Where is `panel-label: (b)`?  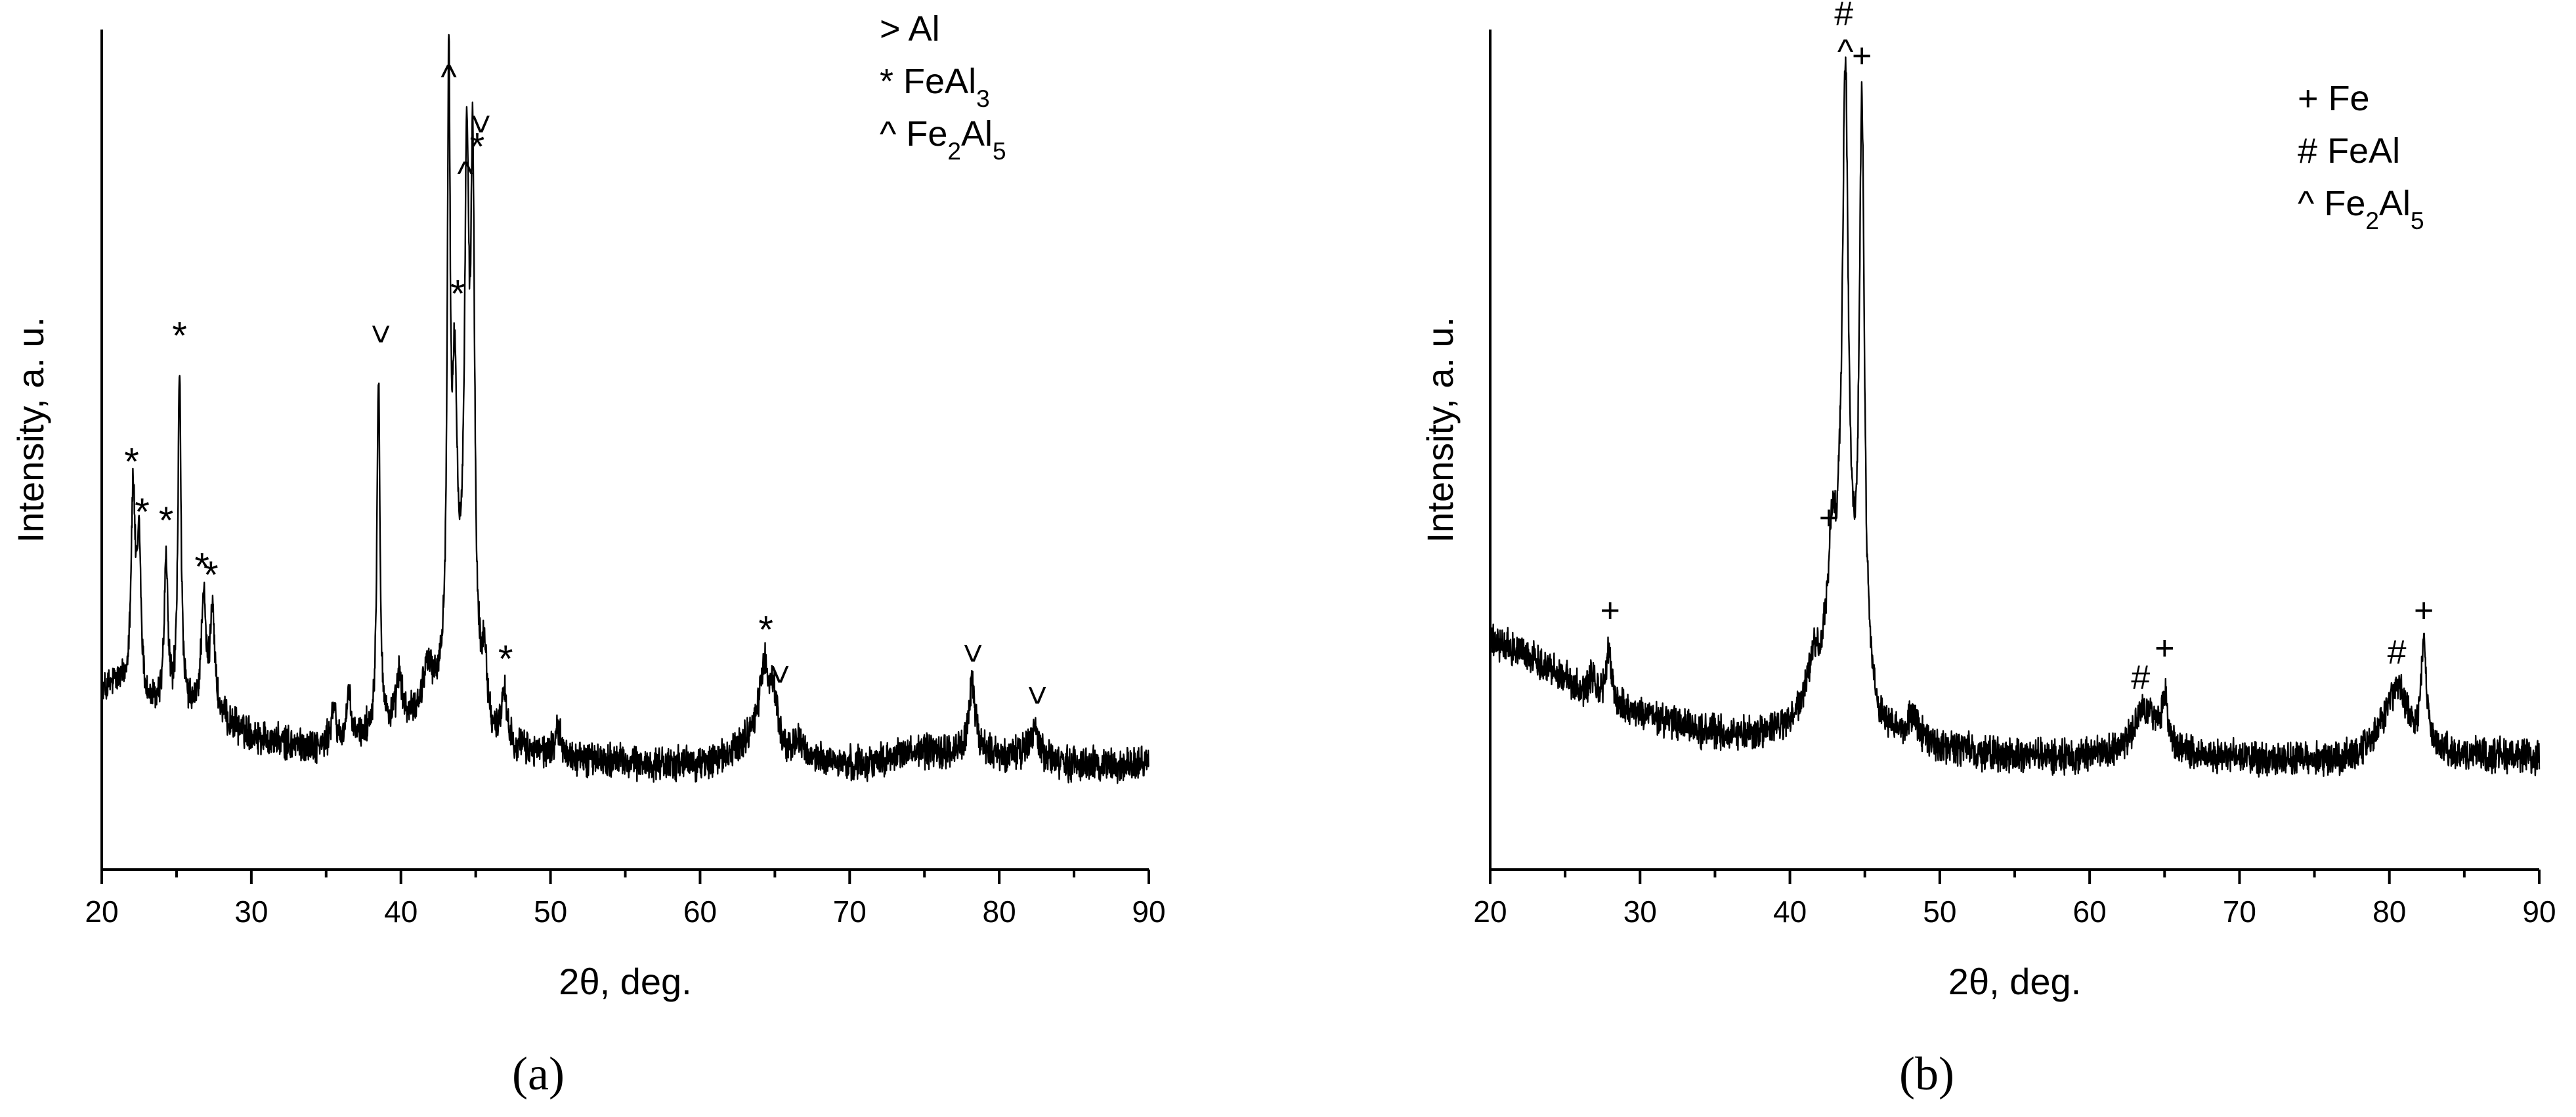 panel-label: (b) is located at coordinates (1927, 1073).